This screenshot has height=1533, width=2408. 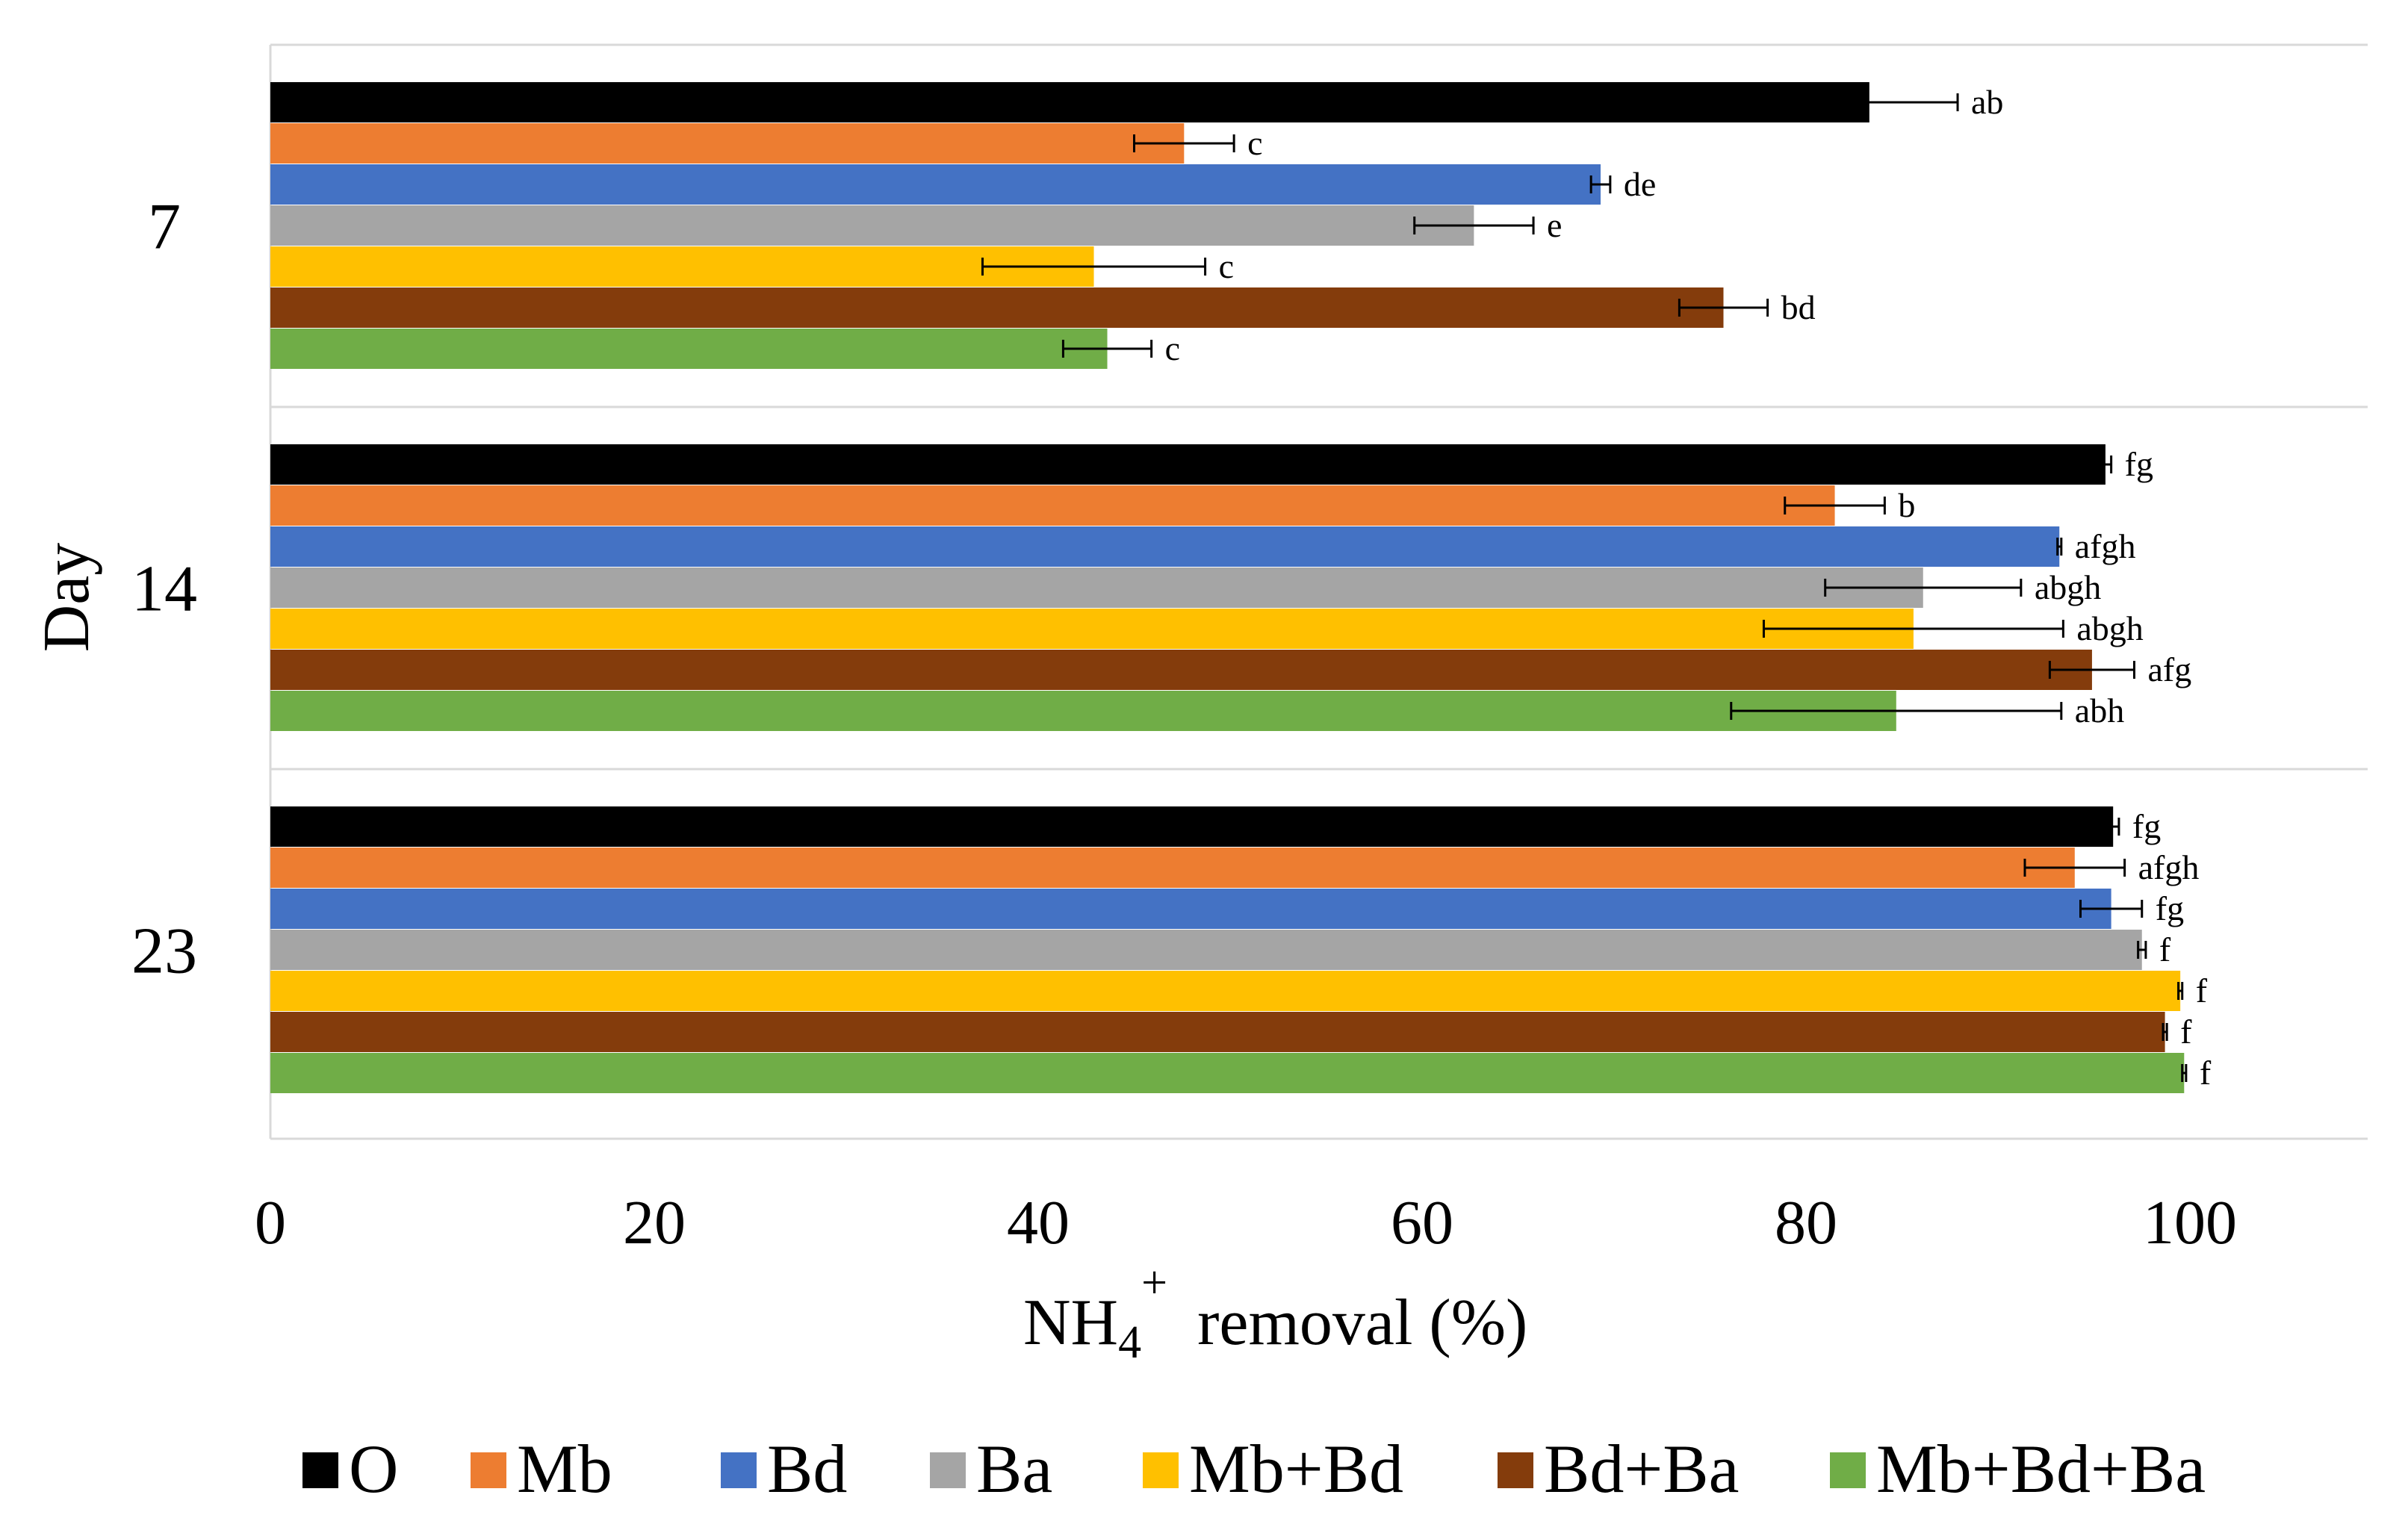 I want to click on legend-swatch-bd-ba, so click(x=1516, y=1470).